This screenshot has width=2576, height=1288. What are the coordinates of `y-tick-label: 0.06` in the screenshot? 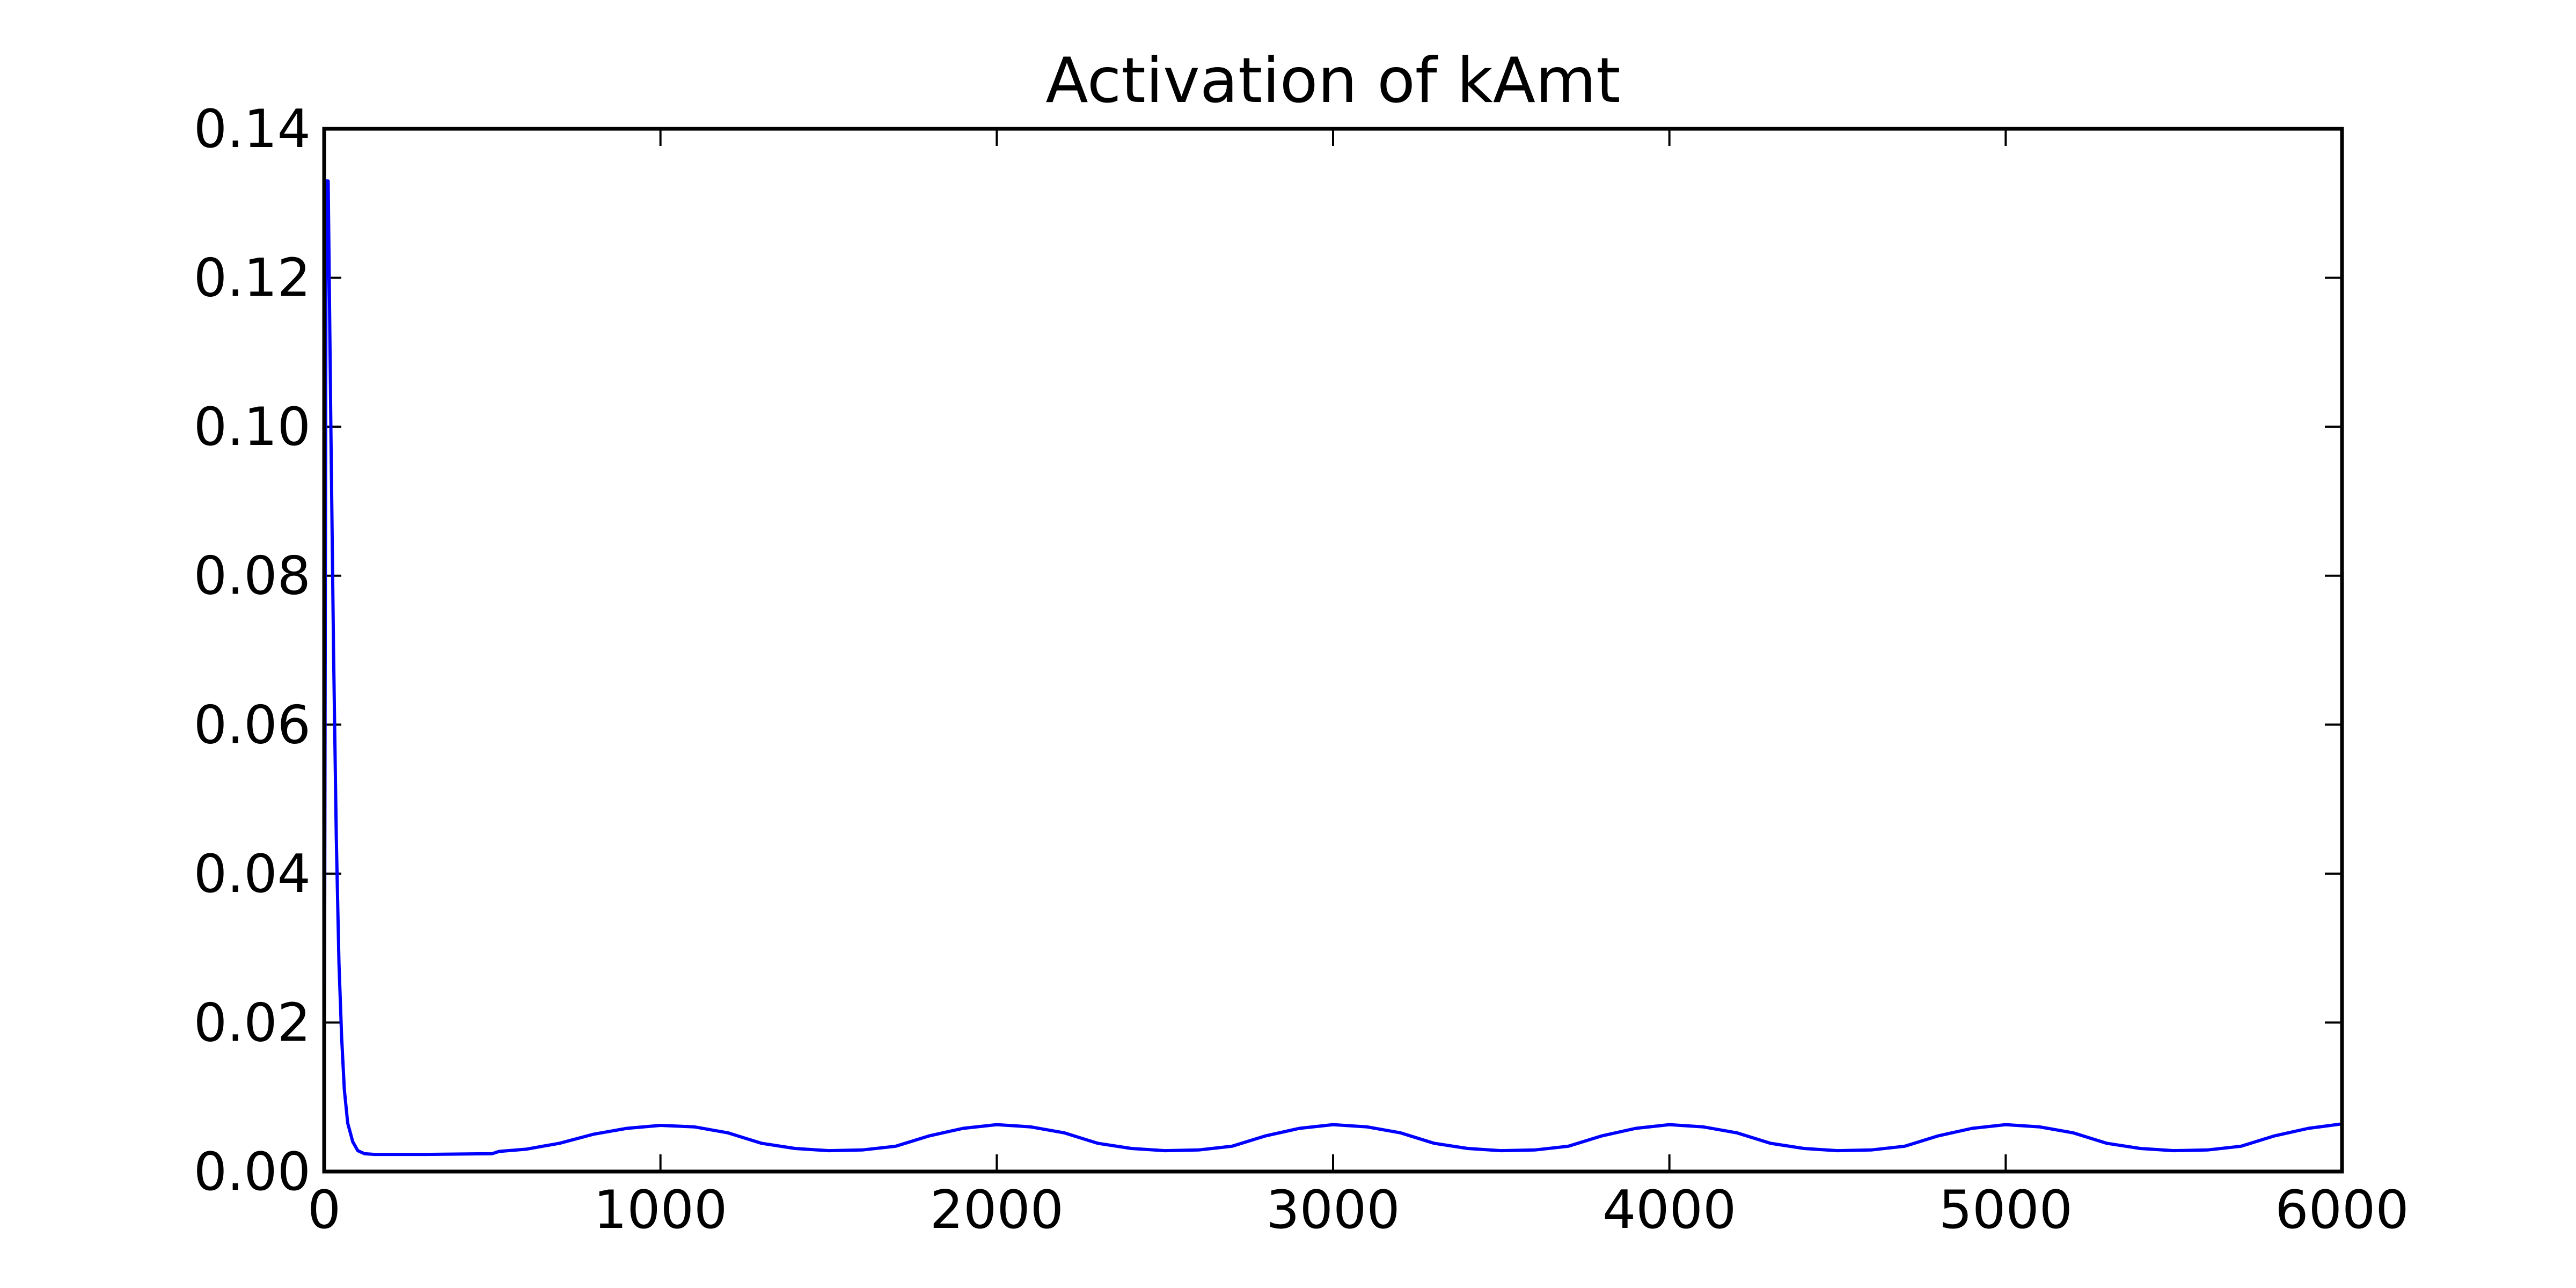 It's located at (252, 725).